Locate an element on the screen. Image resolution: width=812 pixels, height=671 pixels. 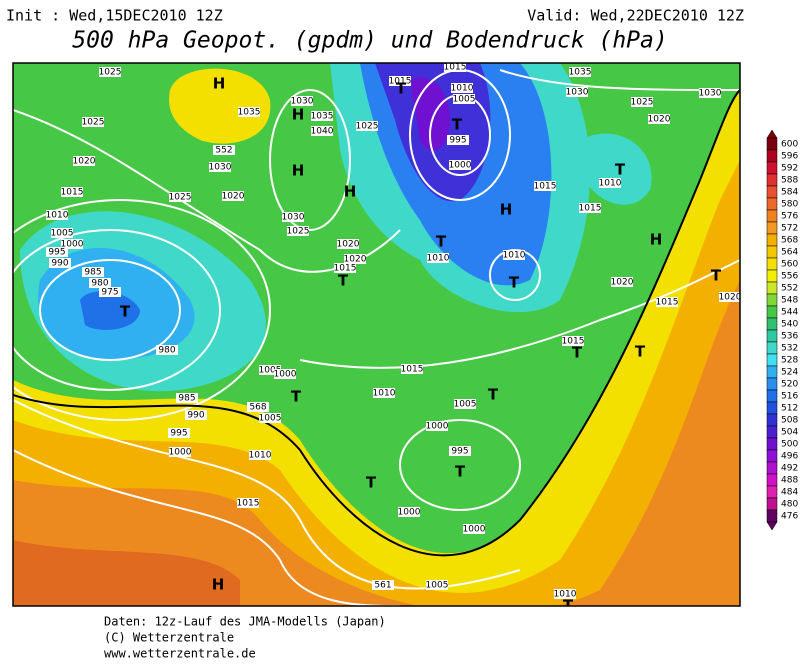
colorbar-tick-label: 508 is located at coordinates (789, 421).